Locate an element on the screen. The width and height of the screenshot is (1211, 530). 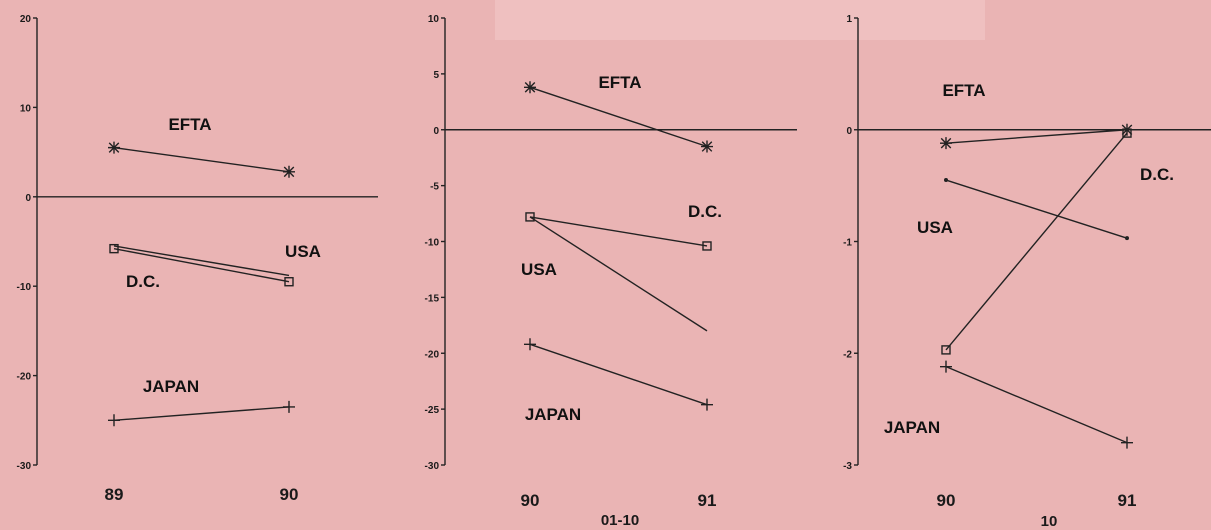
panel2-y-tick-label: -25 is located at coordinates (432, 410).